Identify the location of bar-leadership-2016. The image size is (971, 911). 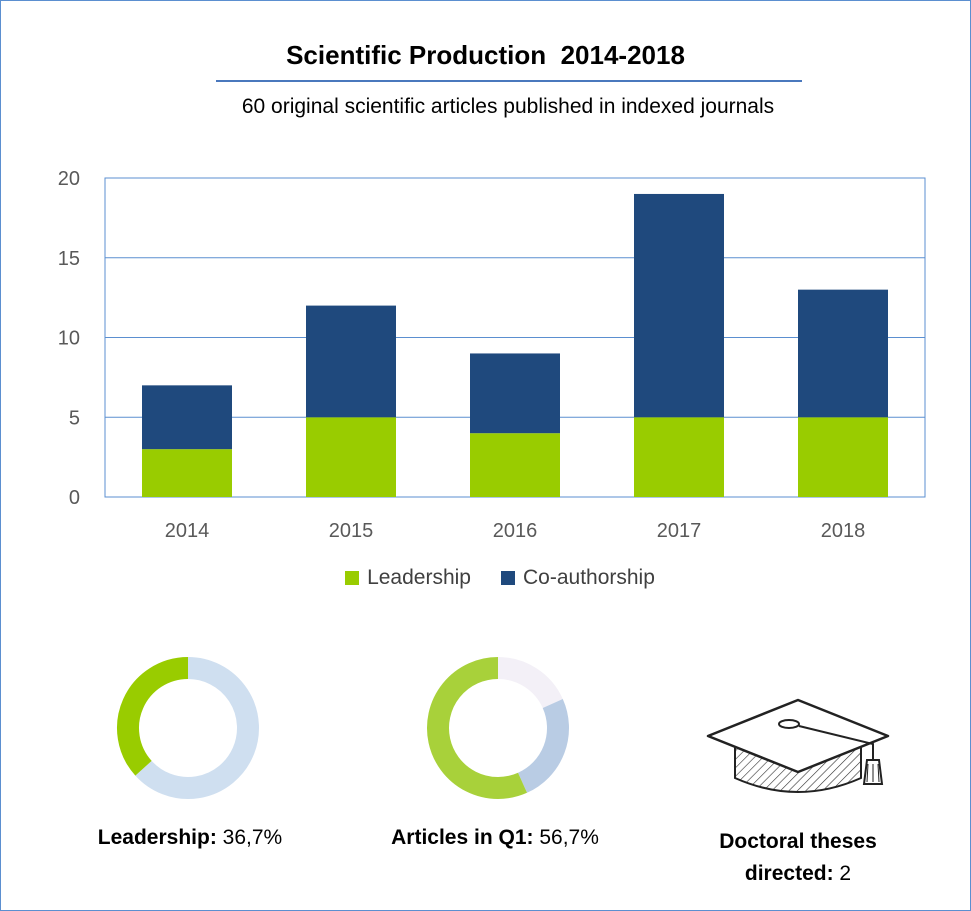
(515, 465).